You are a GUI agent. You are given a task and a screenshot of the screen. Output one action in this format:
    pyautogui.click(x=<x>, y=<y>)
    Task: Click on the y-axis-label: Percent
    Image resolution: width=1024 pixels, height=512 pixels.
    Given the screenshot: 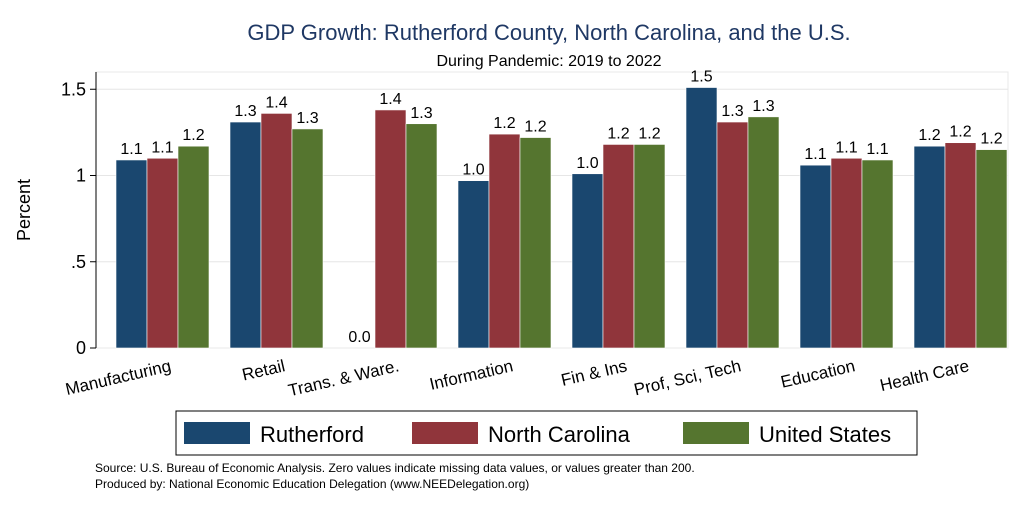 What is the action you would take?
    pyautogui.click(x=24, y=210)
    